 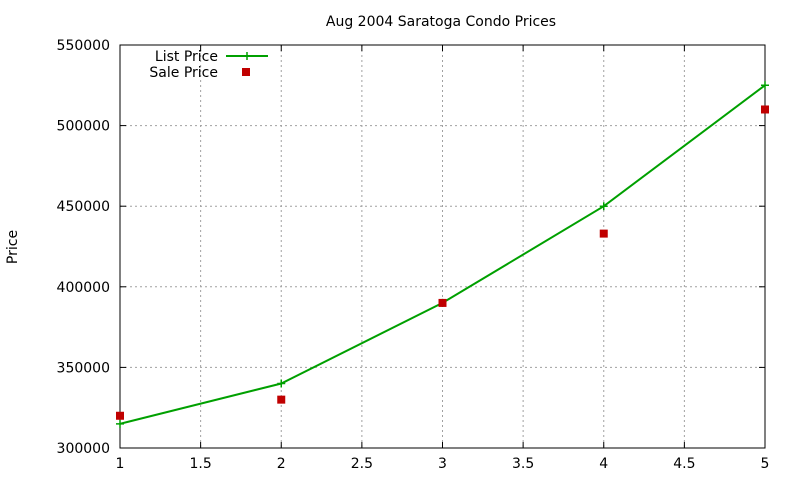 I want to click on chart-title: Aug 2004 Saratoga Condo Prices, so click(x=441, y=22).